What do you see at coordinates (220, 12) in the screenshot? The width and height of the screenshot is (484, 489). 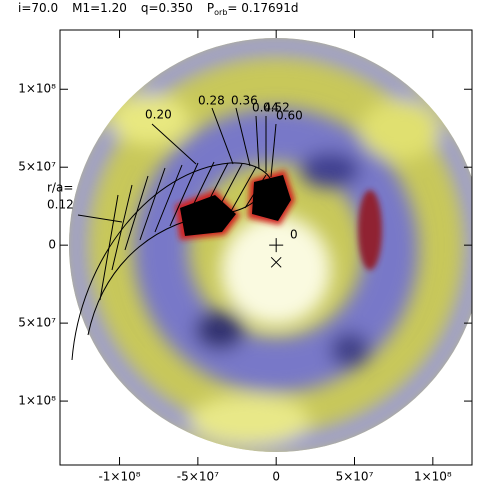 I see `title-part: orb` at bounding box center [220, 12].